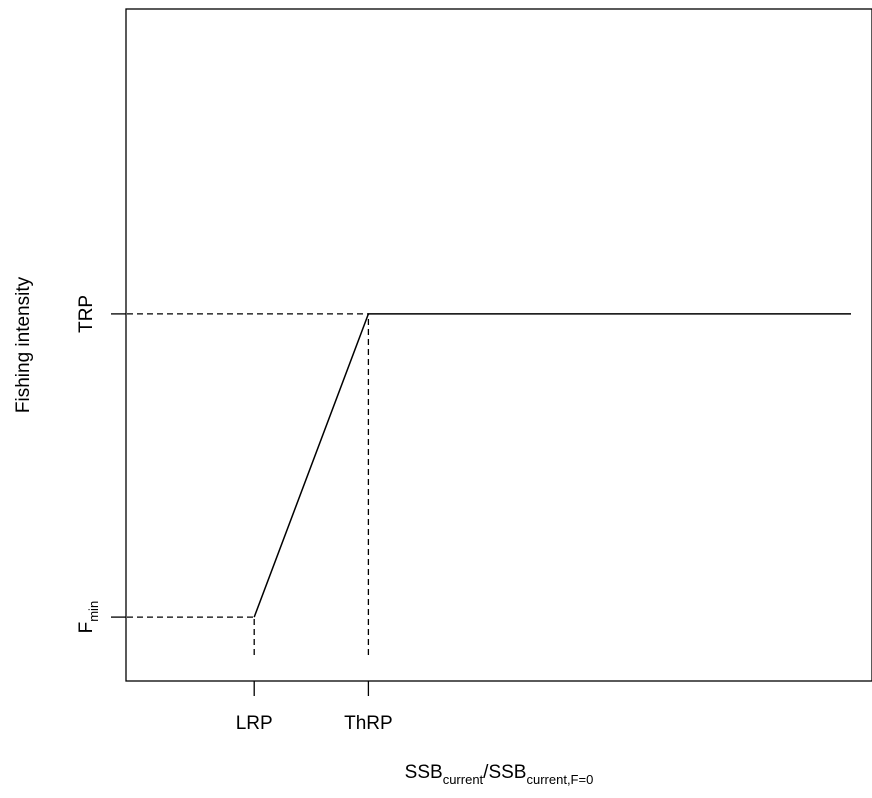 The height and width of the screenshot is (798, 872). Describe the element at coordinates (368, 723) in the screenshot. I see `x-tick-label-thrp: ThRP` at that location.